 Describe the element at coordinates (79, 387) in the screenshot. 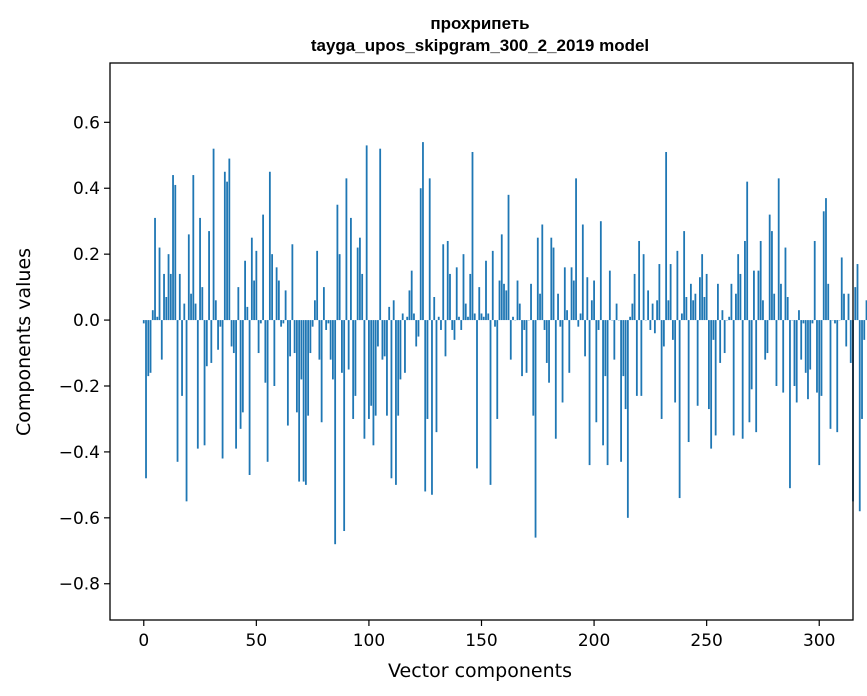

I see `y-tick-label: −0.2` at that location.